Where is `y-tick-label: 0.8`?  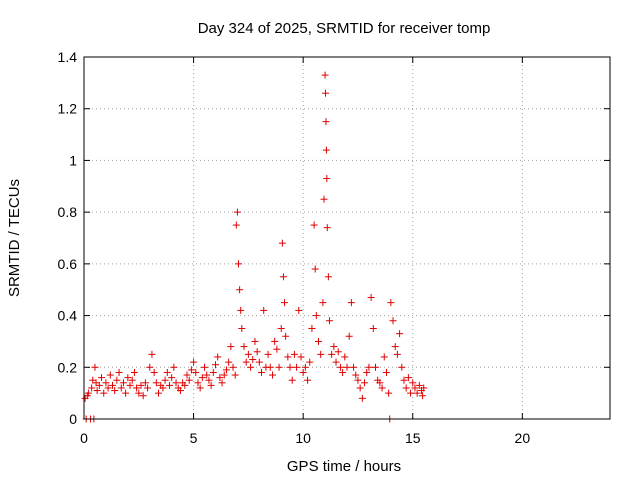 y-tick-label: 0.8 is located at coordinates (68, 212).